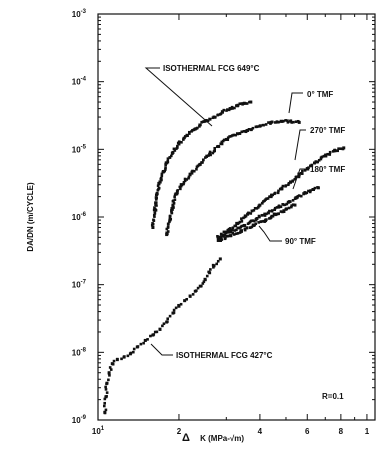 Image resolution: width=379 pixels, height=449 pixels. What do you see at coordinates (84, 418) in the screenshot?
I see `y-tick-exponent: -9` at bounding box center [84, 418].